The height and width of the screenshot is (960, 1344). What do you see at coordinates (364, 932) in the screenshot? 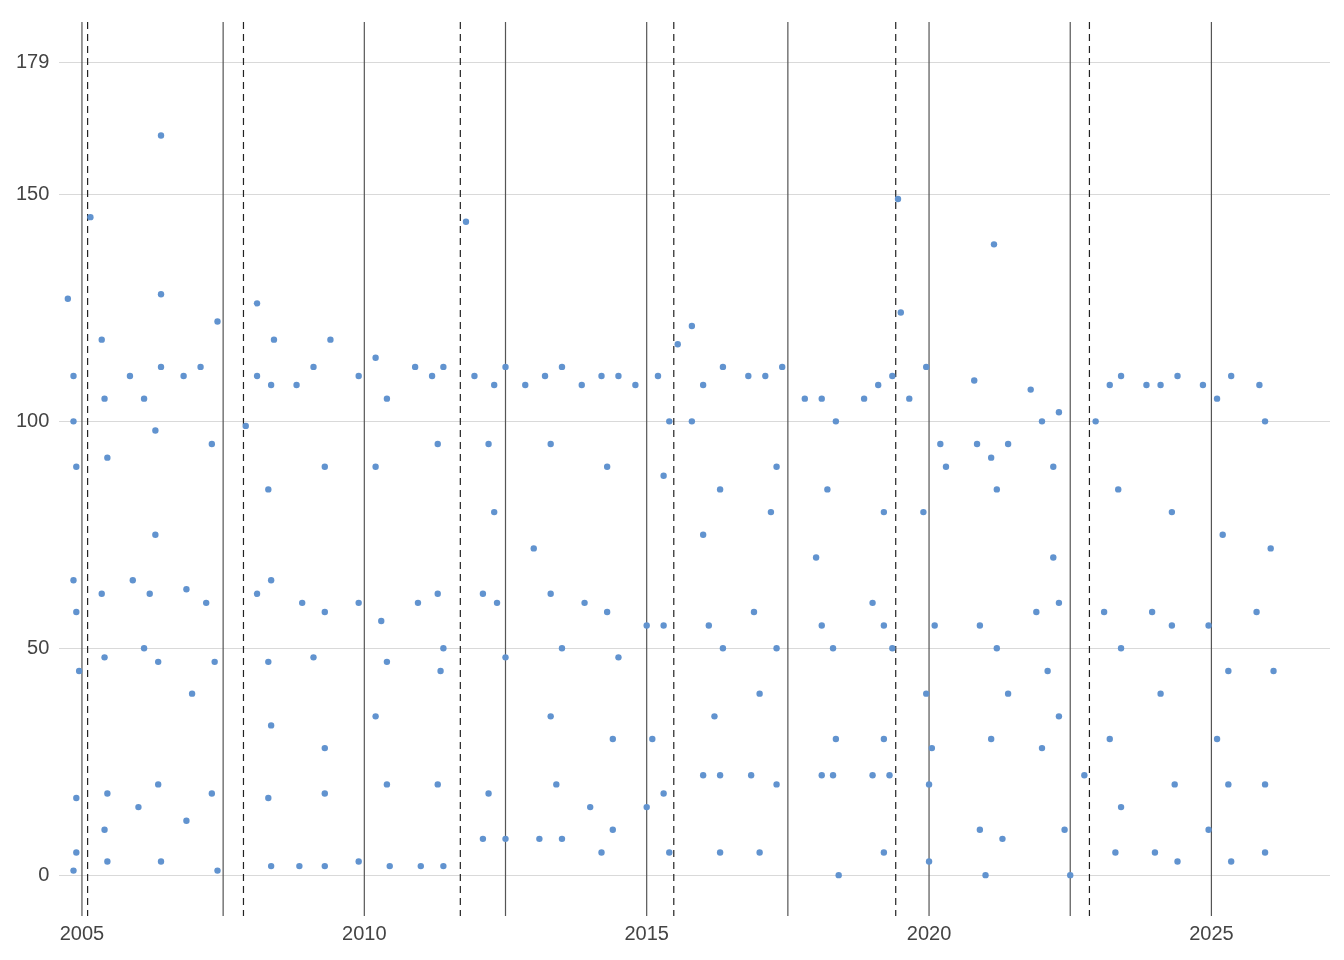
I see `x-tick-label: 2010` at bounding box center [364, 932].